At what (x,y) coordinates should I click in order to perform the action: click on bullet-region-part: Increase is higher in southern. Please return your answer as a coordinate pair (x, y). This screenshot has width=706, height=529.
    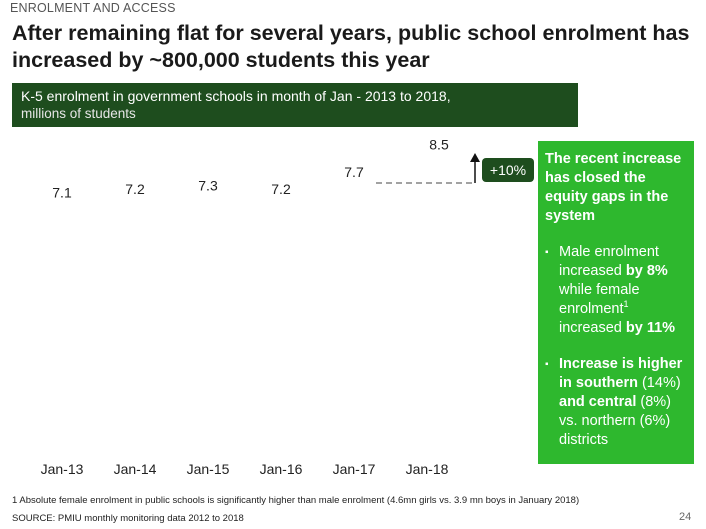
    Looking at the image, I should click on (621, 373).